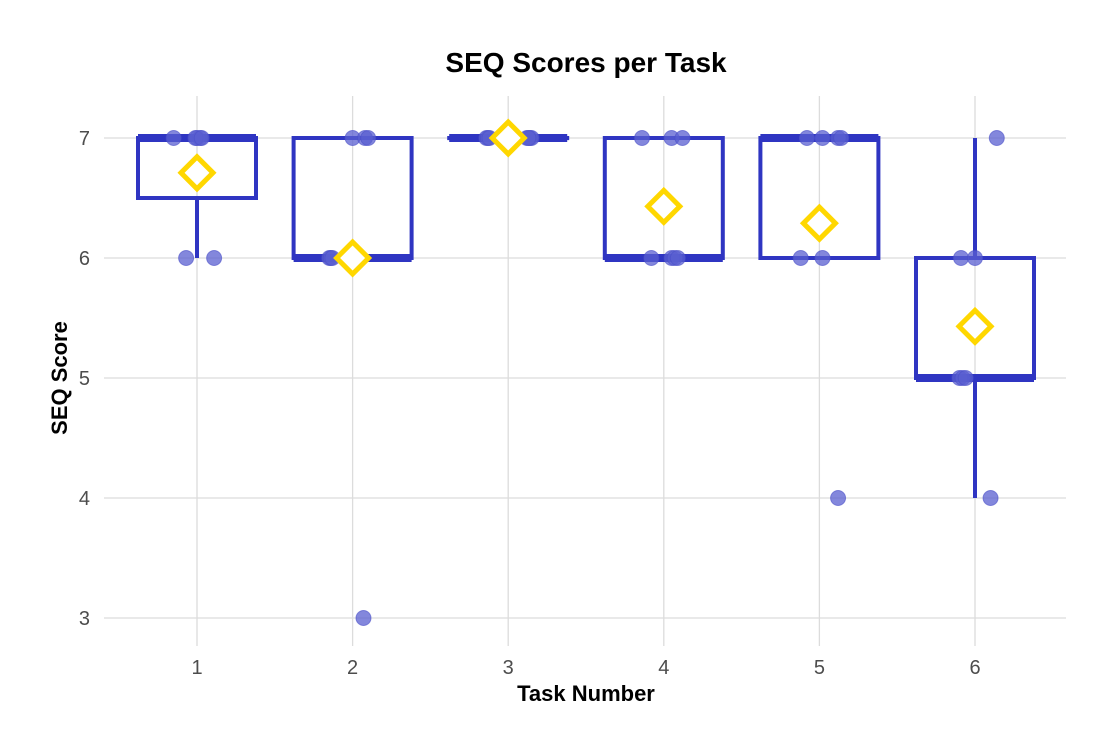 This screenshot has width=1115, height=755. I want to click on y-axis-title: SEQ Score, so click(59, 378).